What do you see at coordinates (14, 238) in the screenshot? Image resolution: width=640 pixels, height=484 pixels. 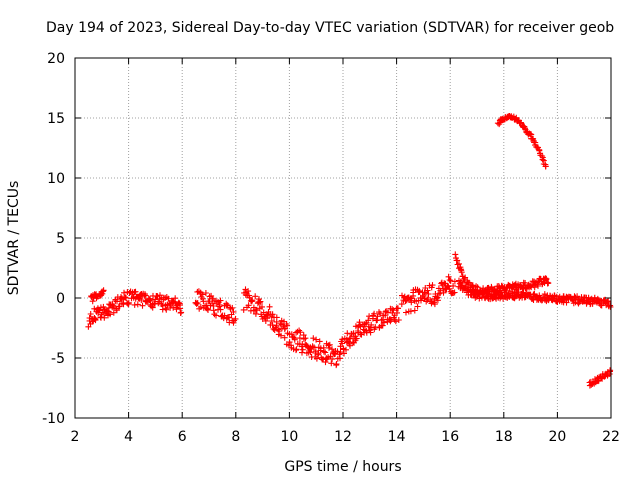 I see `y-axis-label: SDTVAR / TECUs` at bounding box center [14, 238].